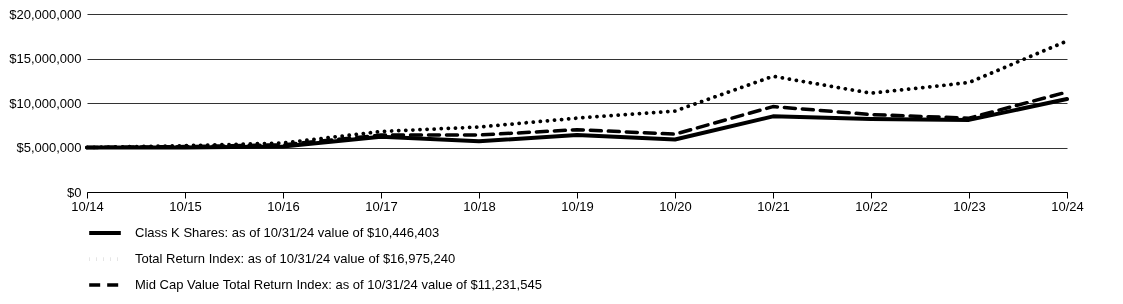 Image resolution: width=1123 pixels, height=304 pixels. What do you see at coordinates (87, 206) in the screenshot?
I see `x-tick-label: 10/14` at bounding box center [87, 206].